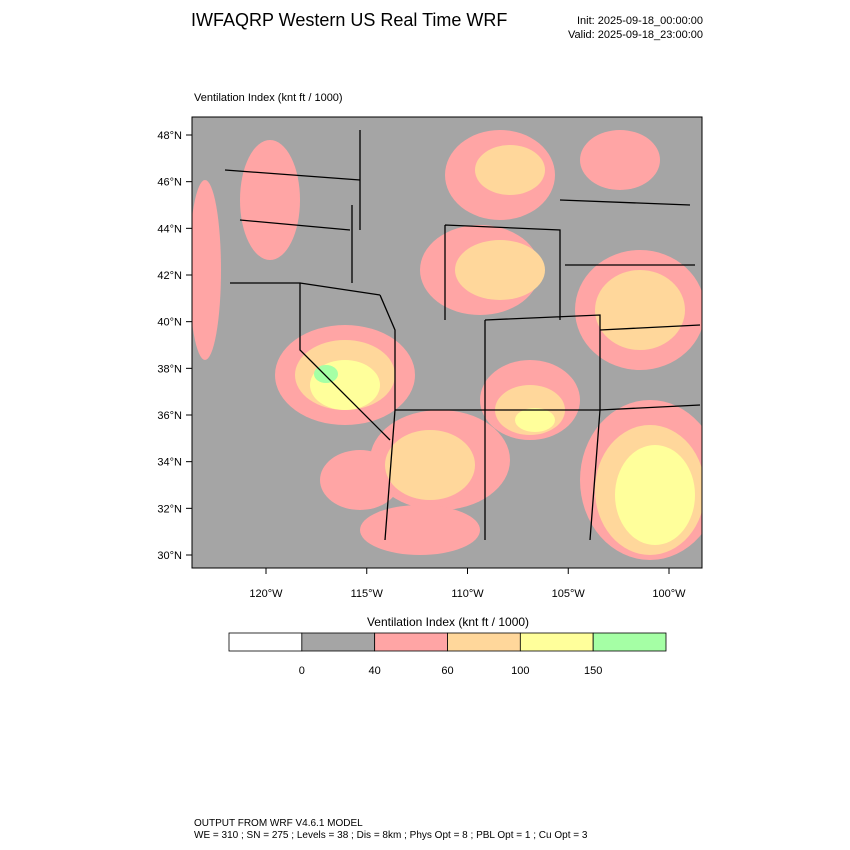 The height and width of the screenshot is (850, 850). Describe the element at coordinates (367, 594) in the screenshot. I see `lon-label: 115°W` at that location.